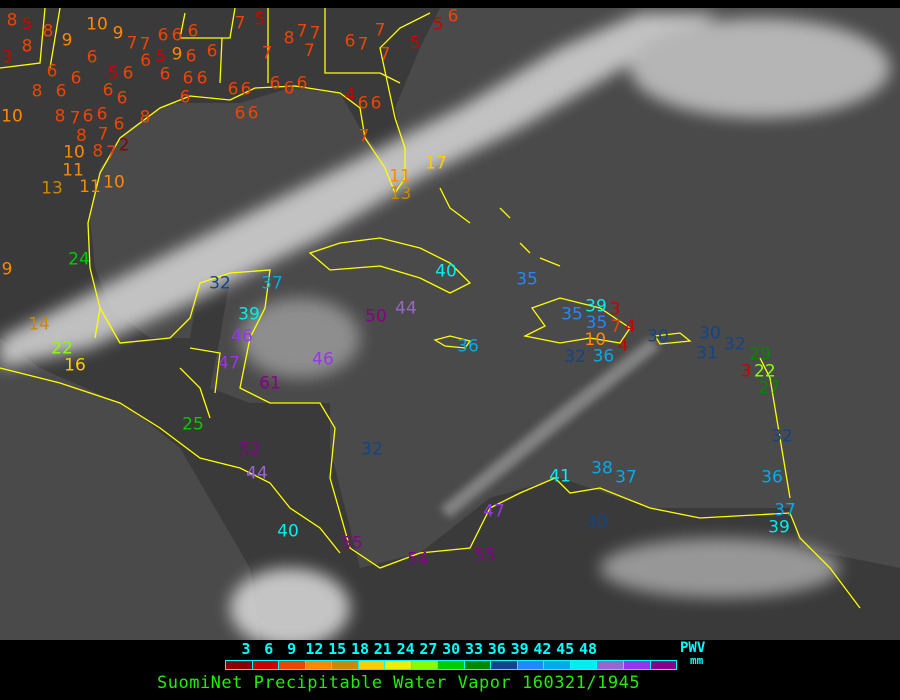 Image resolution: width=900 pixels, height=700 pixels. Describe the element at coordinates (418, 560) in the screenshot. I see `pwv-station-value: 54` at that location.